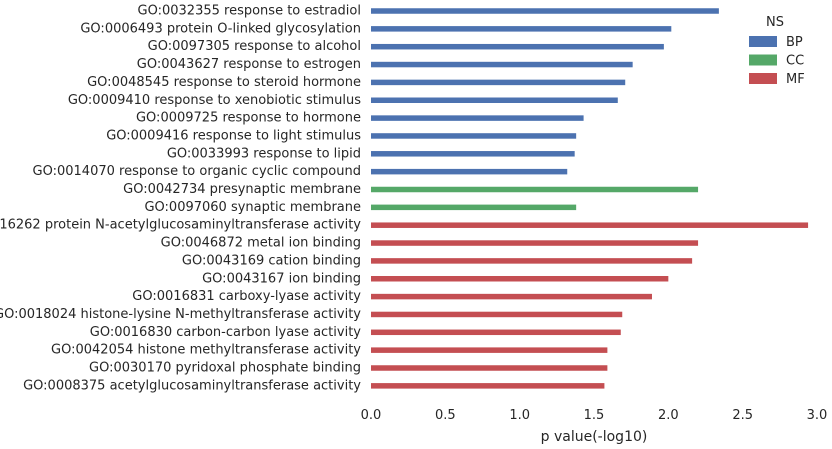  What do you see at coordinates (795, 79) in the screenshot?
I see `legend-label-mf: MF` at bounding box center [795, 79].